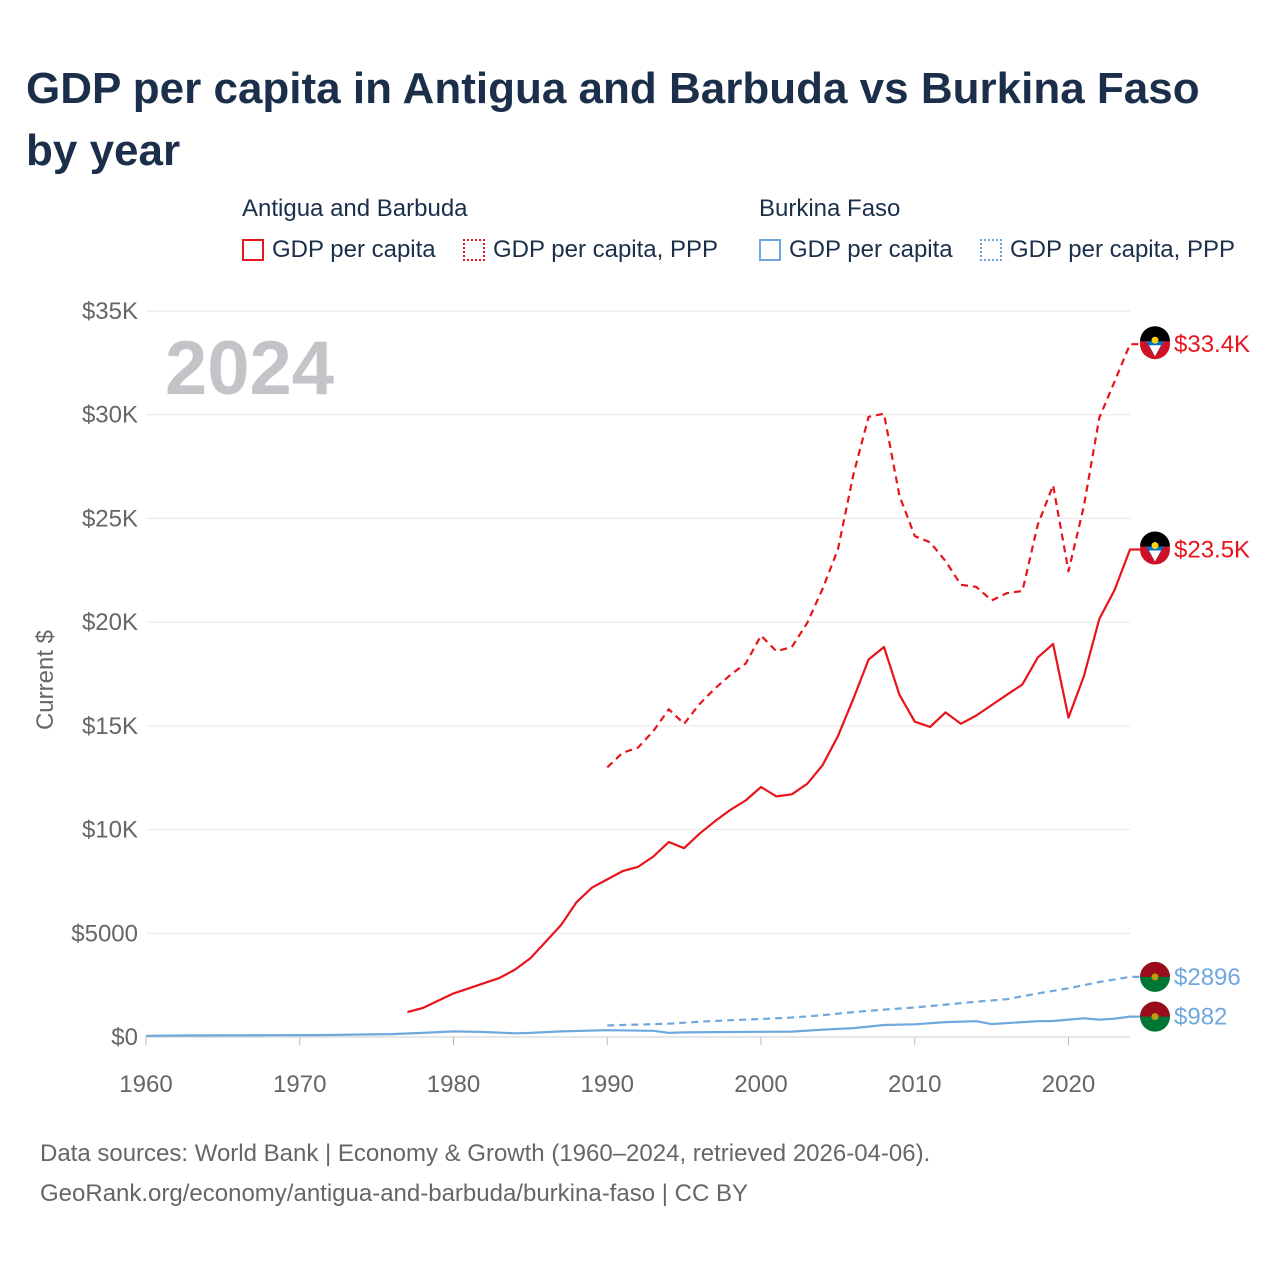  I want to click on x-tick-label: 1980, so click(453, 1084).